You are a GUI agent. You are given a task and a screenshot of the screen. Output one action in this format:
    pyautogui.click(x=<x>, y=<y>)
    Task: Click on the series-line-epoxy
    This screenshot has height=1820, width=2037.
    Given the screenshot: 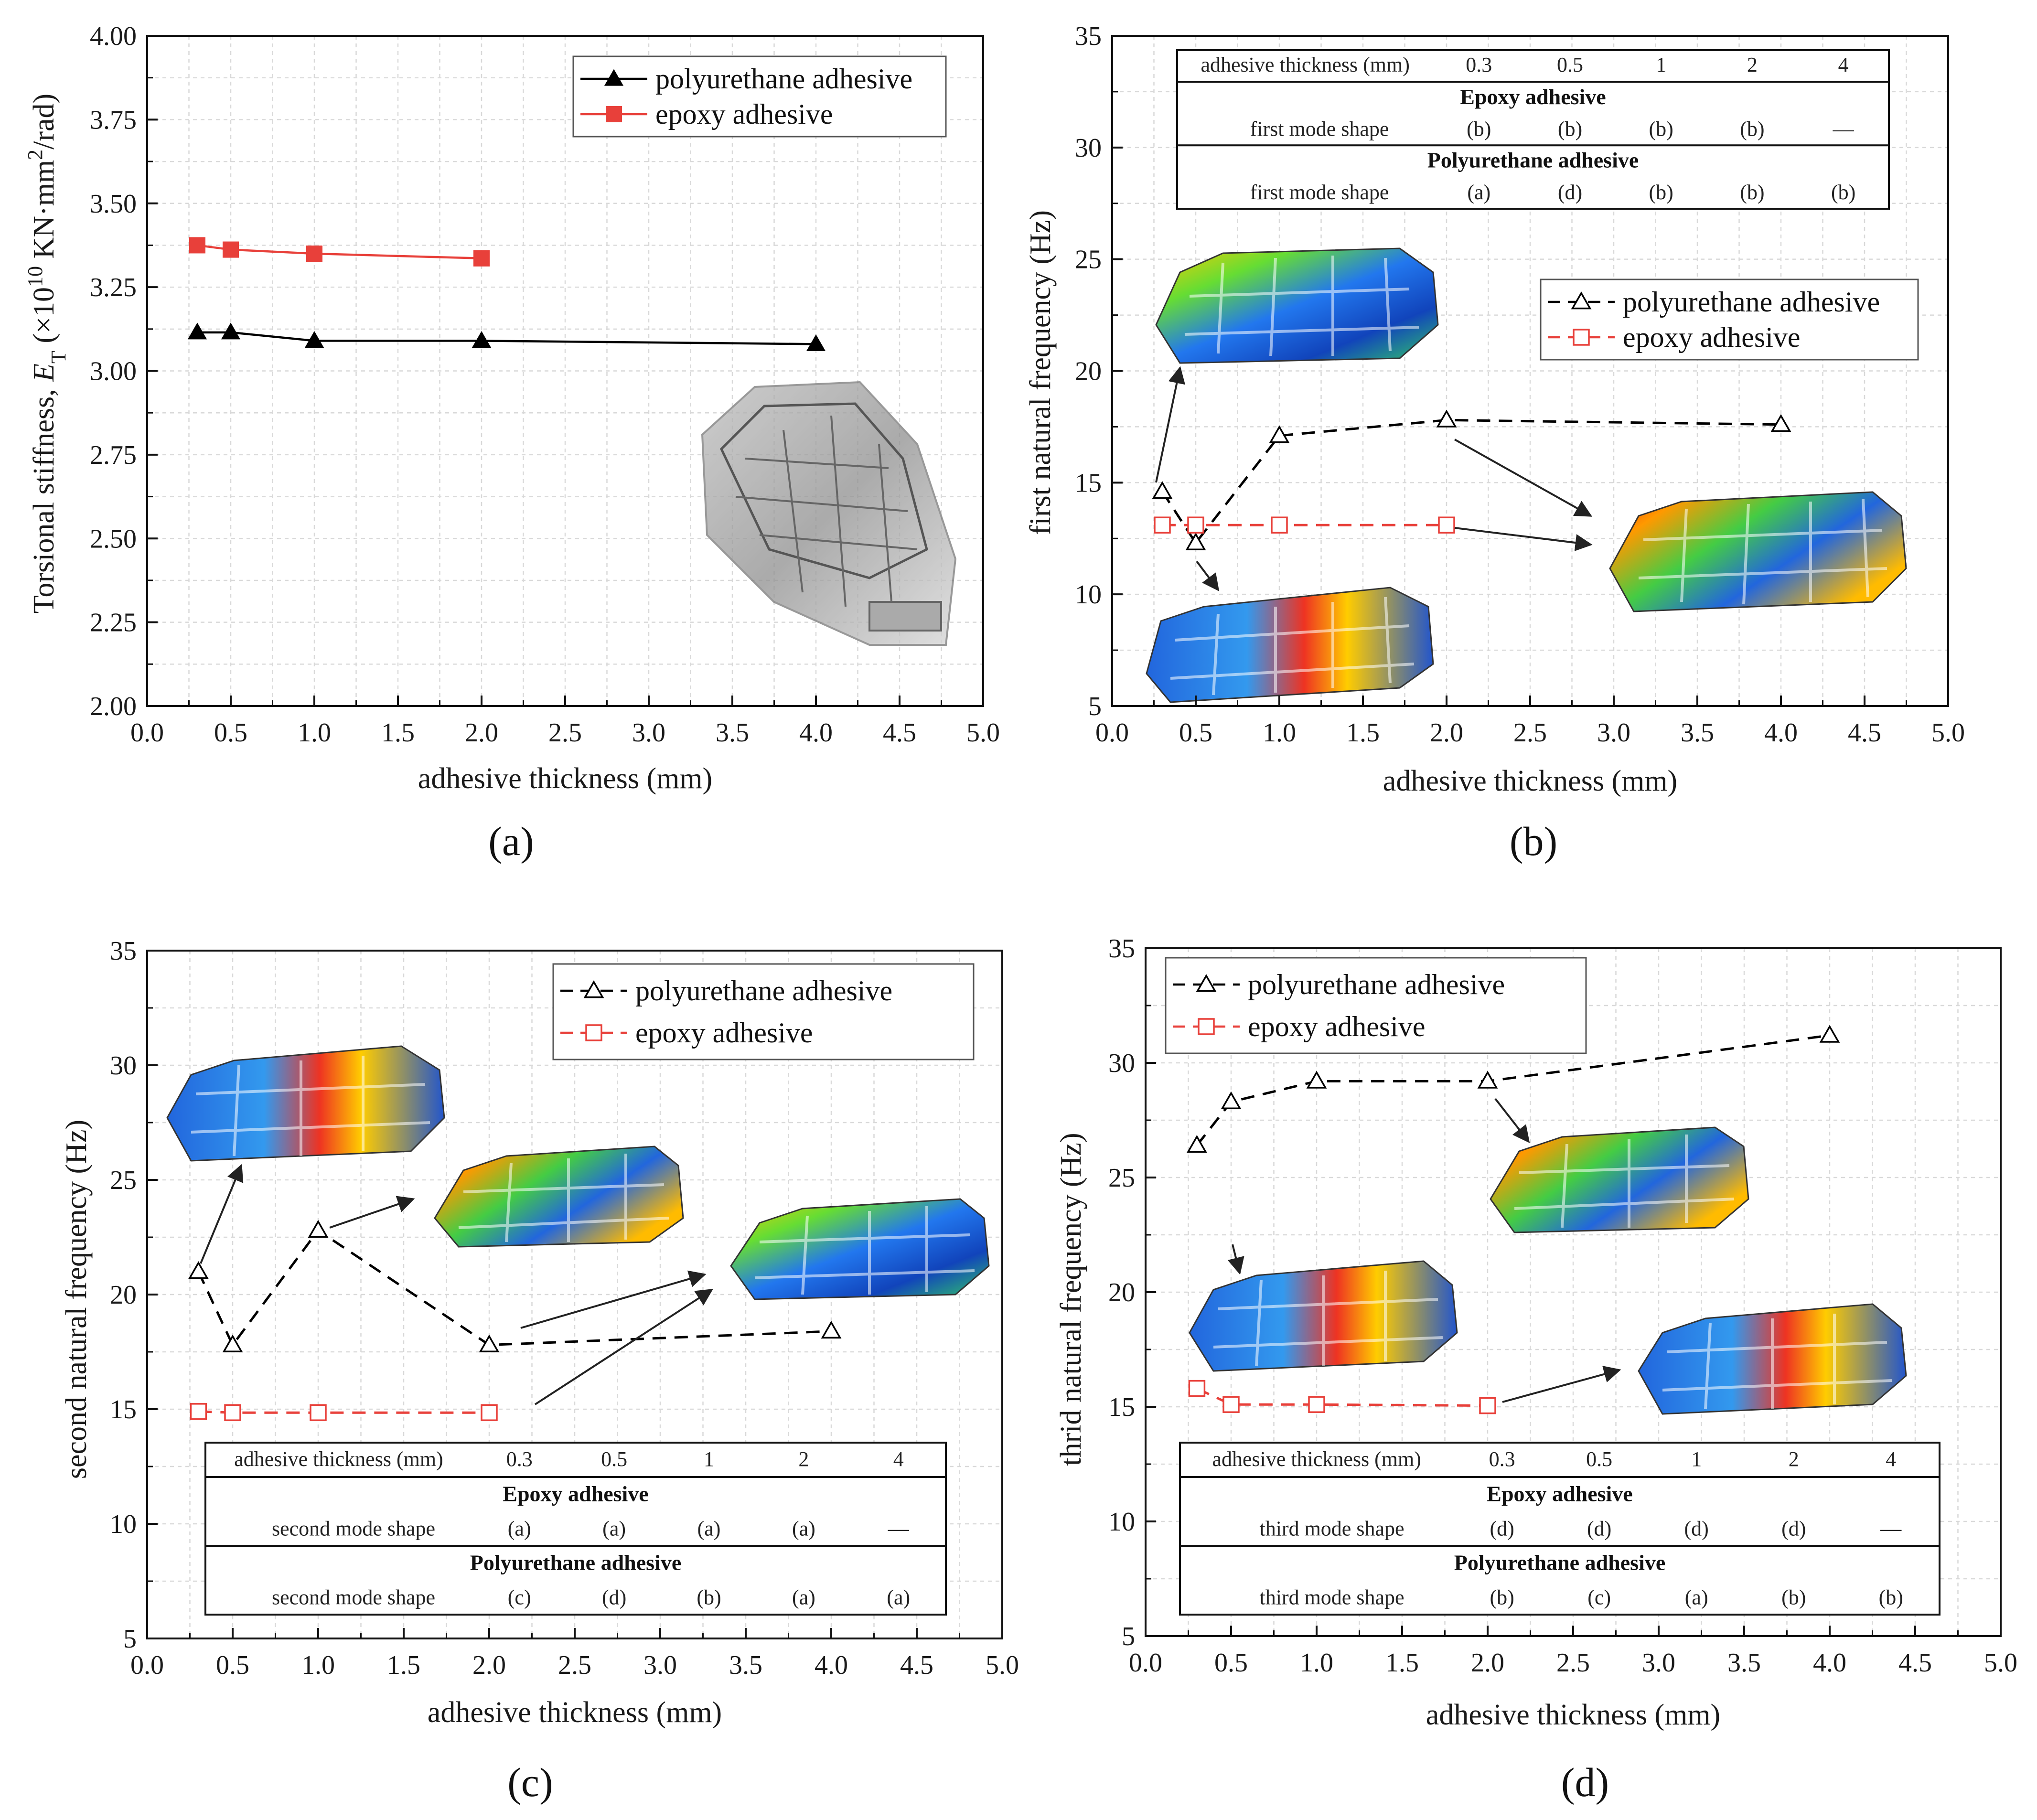 What is the action you would take?
    pyautogui.click(x=1342, y=1397)
    